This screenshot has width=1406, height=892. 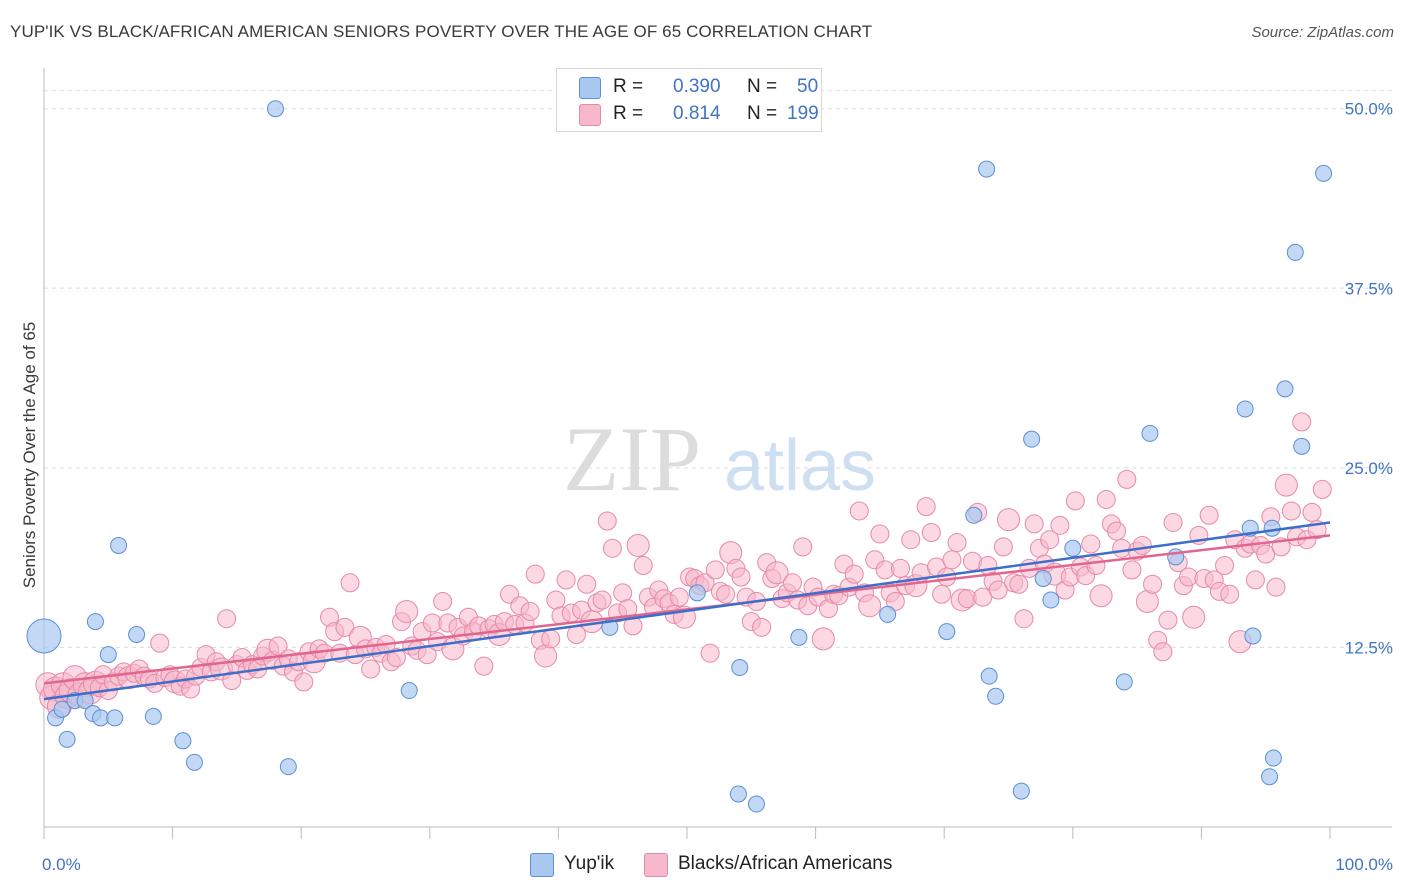 I want to click on y-tick-label: 37.5%, so click(x=1369, y=288).